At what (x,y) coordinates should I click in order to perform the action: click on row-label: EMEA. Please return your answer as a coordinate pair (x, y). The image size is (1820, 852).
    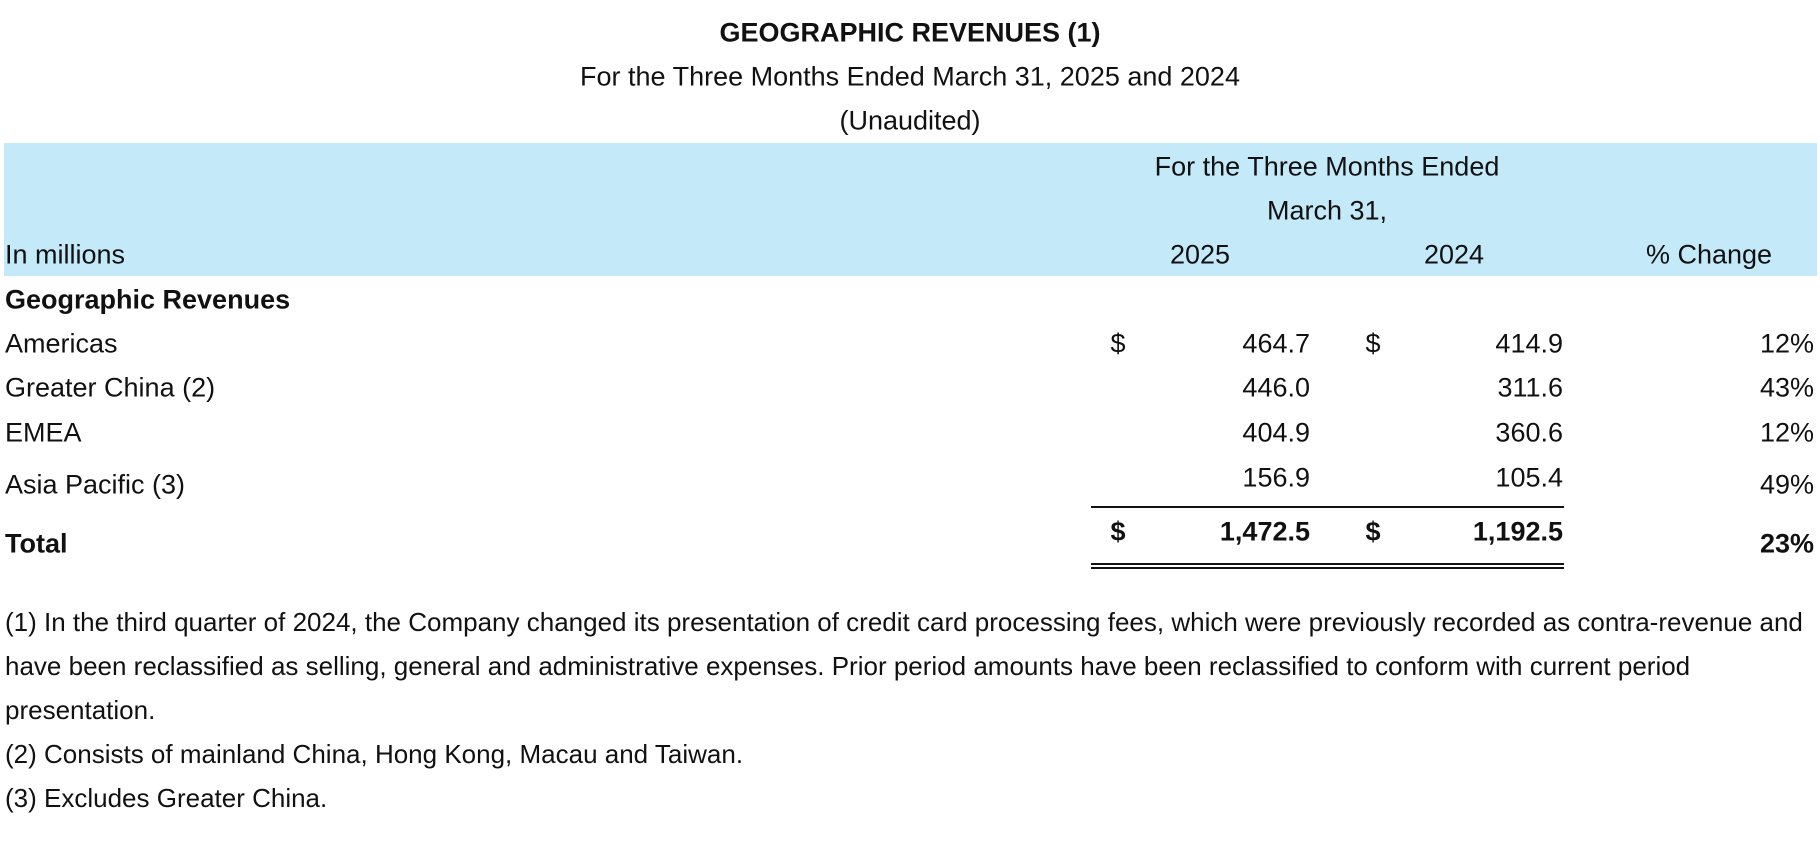
    Looking at the image, I should click on (43, 432).